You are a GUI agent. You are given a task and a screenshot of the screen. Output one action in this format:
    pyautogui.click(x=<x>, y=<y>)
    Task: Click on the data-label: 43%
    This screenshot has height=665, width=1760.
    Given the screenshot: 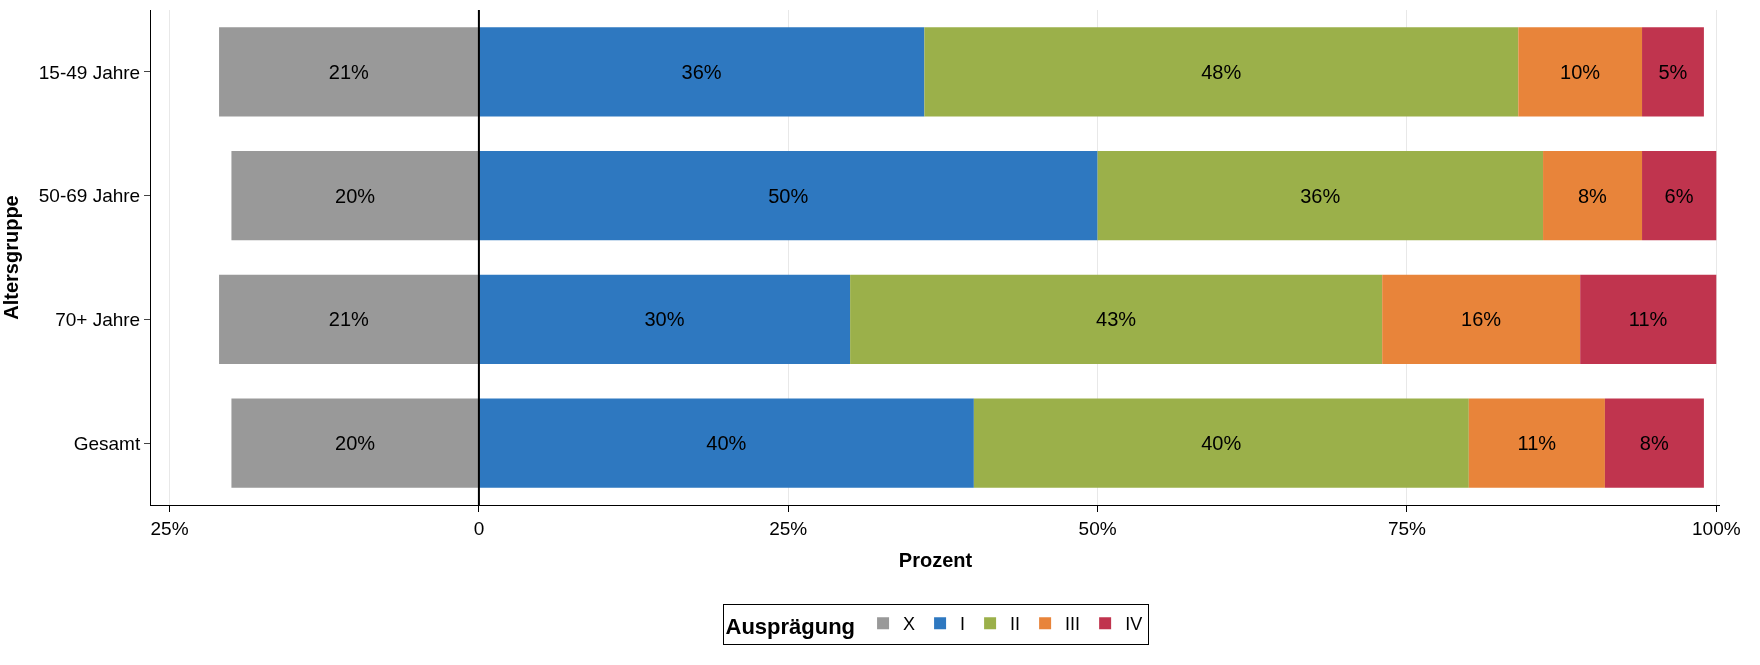 What is the action you would take?
    pyautogui.click(x=1116, y=319)
    